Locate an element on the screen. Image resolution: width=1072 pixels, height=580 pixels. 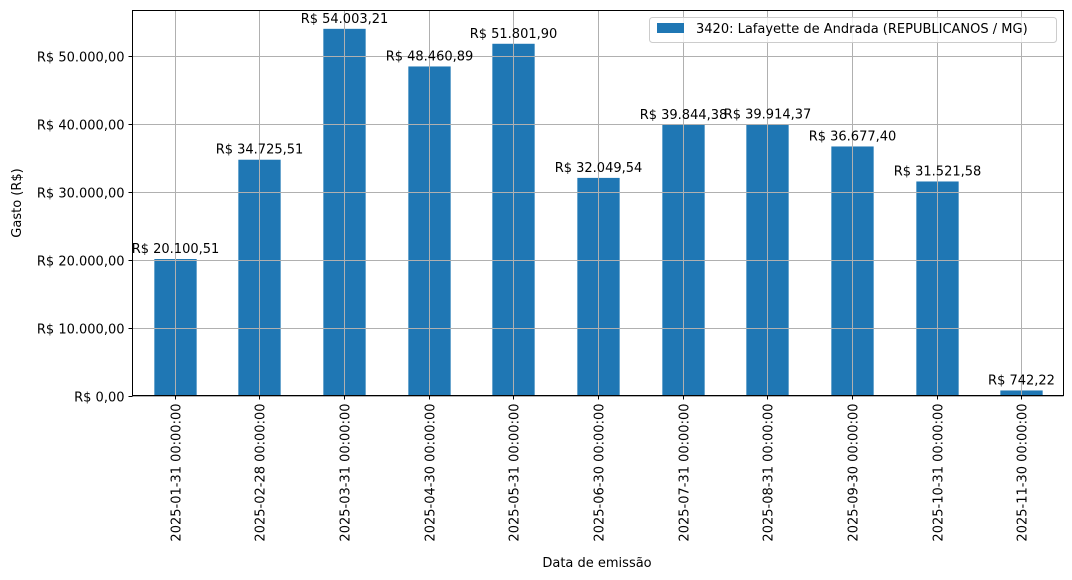
bar-value-label: R$ 32.049,54 is located at coordinates (599, 168).